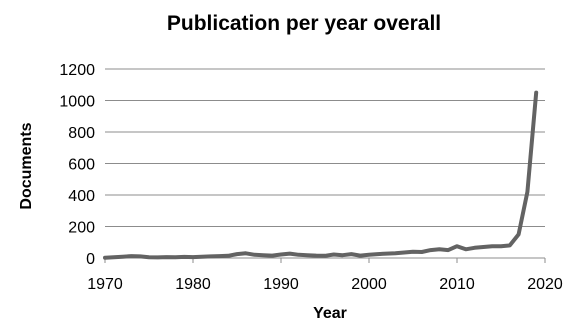  I want to click on y-tick-label-1000: 1000, so click(77, 102).